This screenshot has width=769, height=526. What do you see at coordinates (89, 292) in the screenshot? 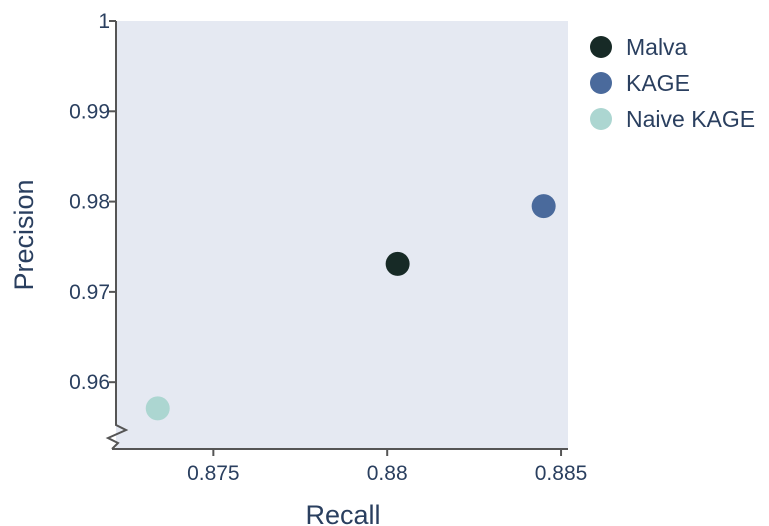
I see `y-tick-label: 0.97` at bounding box center [89, 292].